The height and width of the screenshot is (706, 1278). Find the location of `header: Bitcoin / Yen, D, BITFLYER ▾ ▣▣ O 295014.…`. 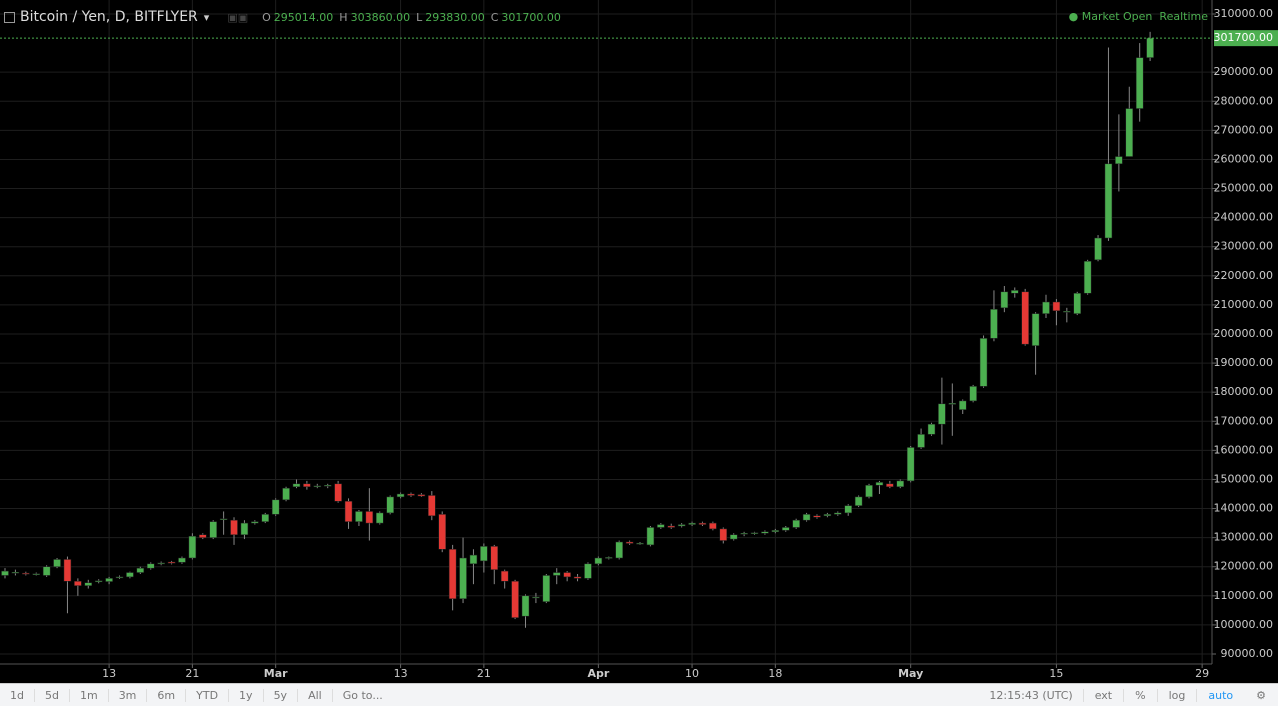

header: Bitcoin / Yen, D, BITFLYER ▾ ▣▣ O 295014.… is located at coordinates (285, 17).